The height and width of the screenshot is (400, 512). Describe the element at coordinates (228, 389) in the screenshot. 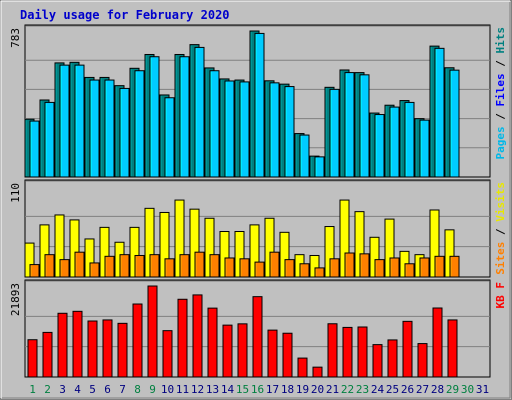

I see `x-tick-label: 14` at that location.